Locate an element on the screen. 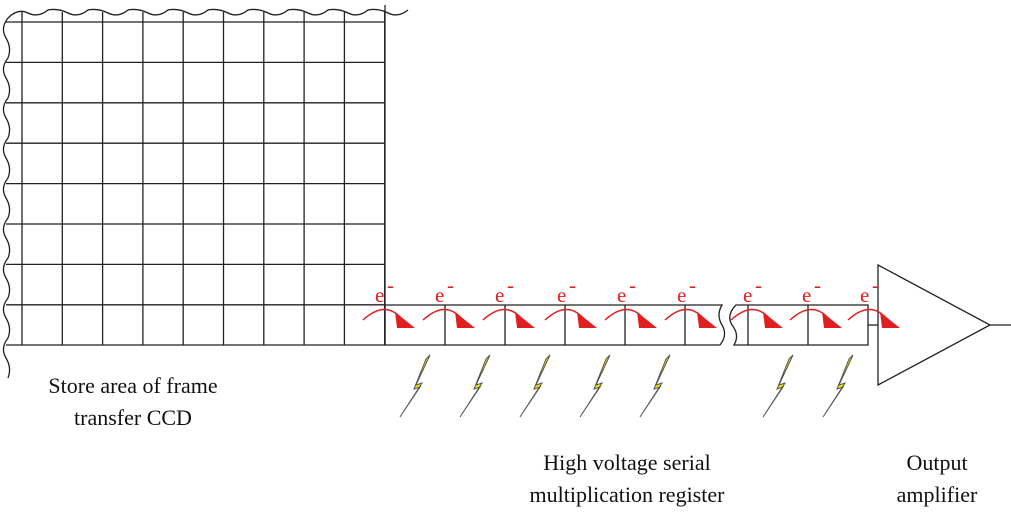  grid-top-edge is located at coordinates (208, 13).